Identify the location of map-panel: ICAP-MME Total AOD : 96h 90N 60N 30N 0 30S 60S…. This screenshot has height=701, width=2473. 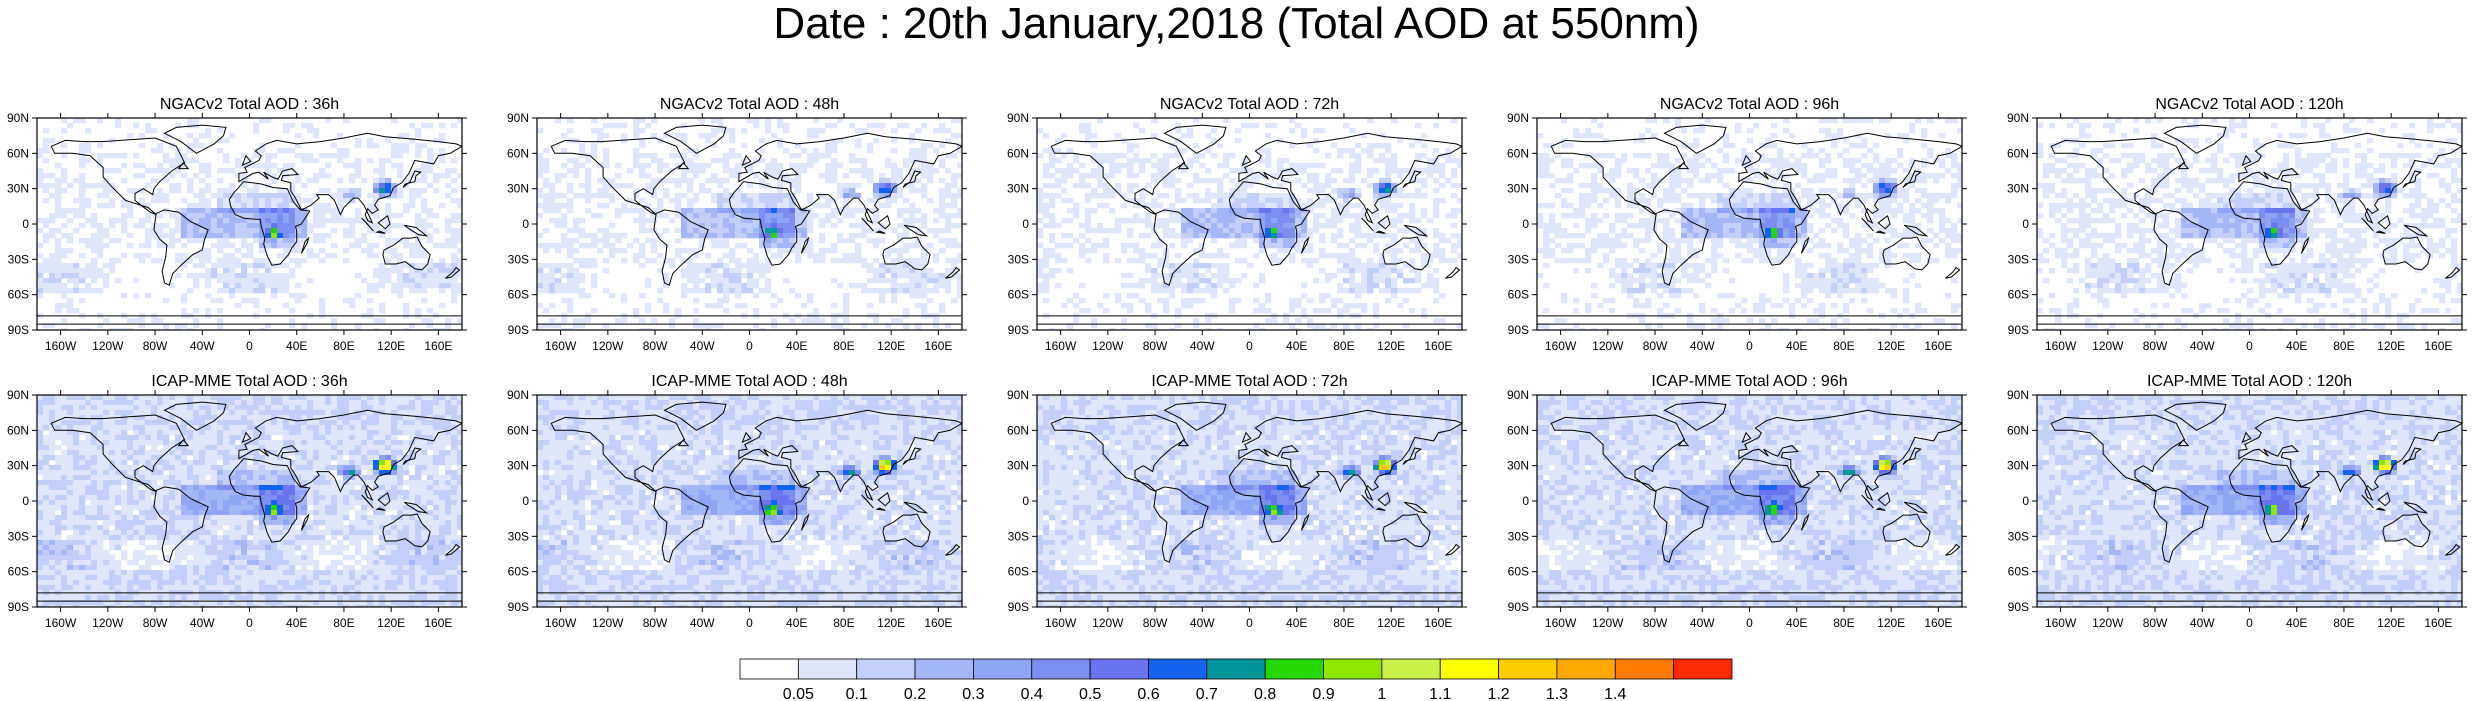
(1737, 501).